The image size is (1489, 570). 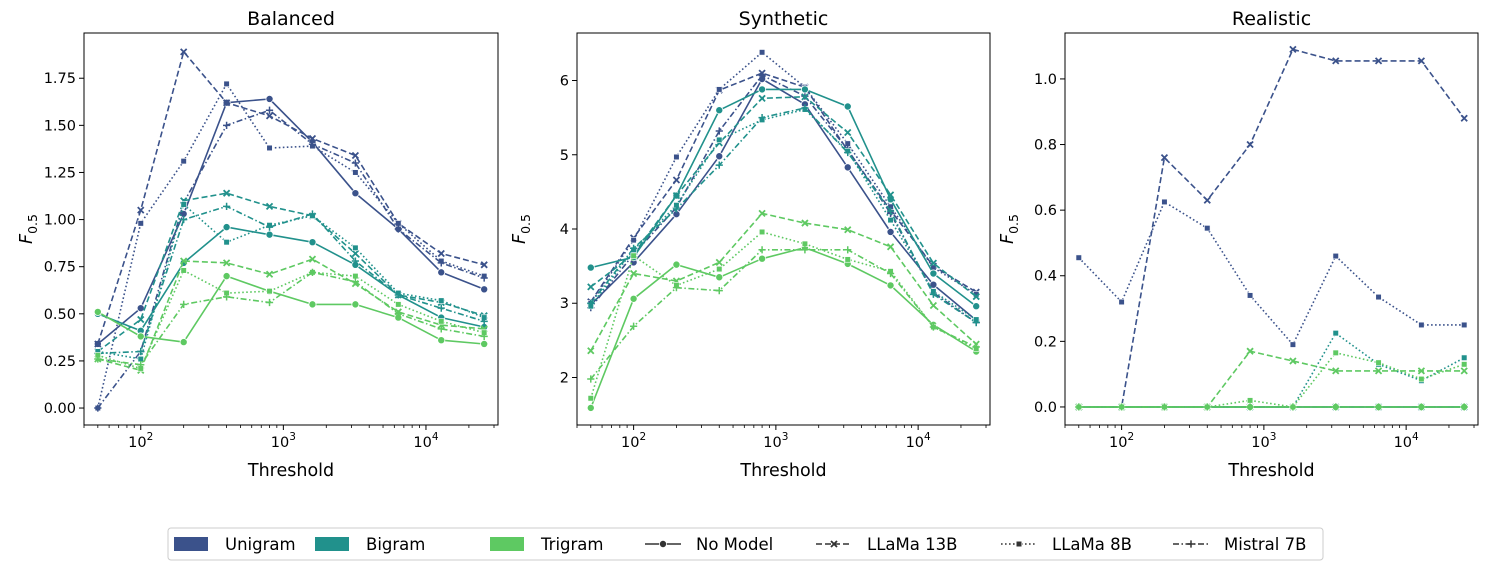 I want to click on y-tick-label: 0.6, so click(x=1045, y=211).